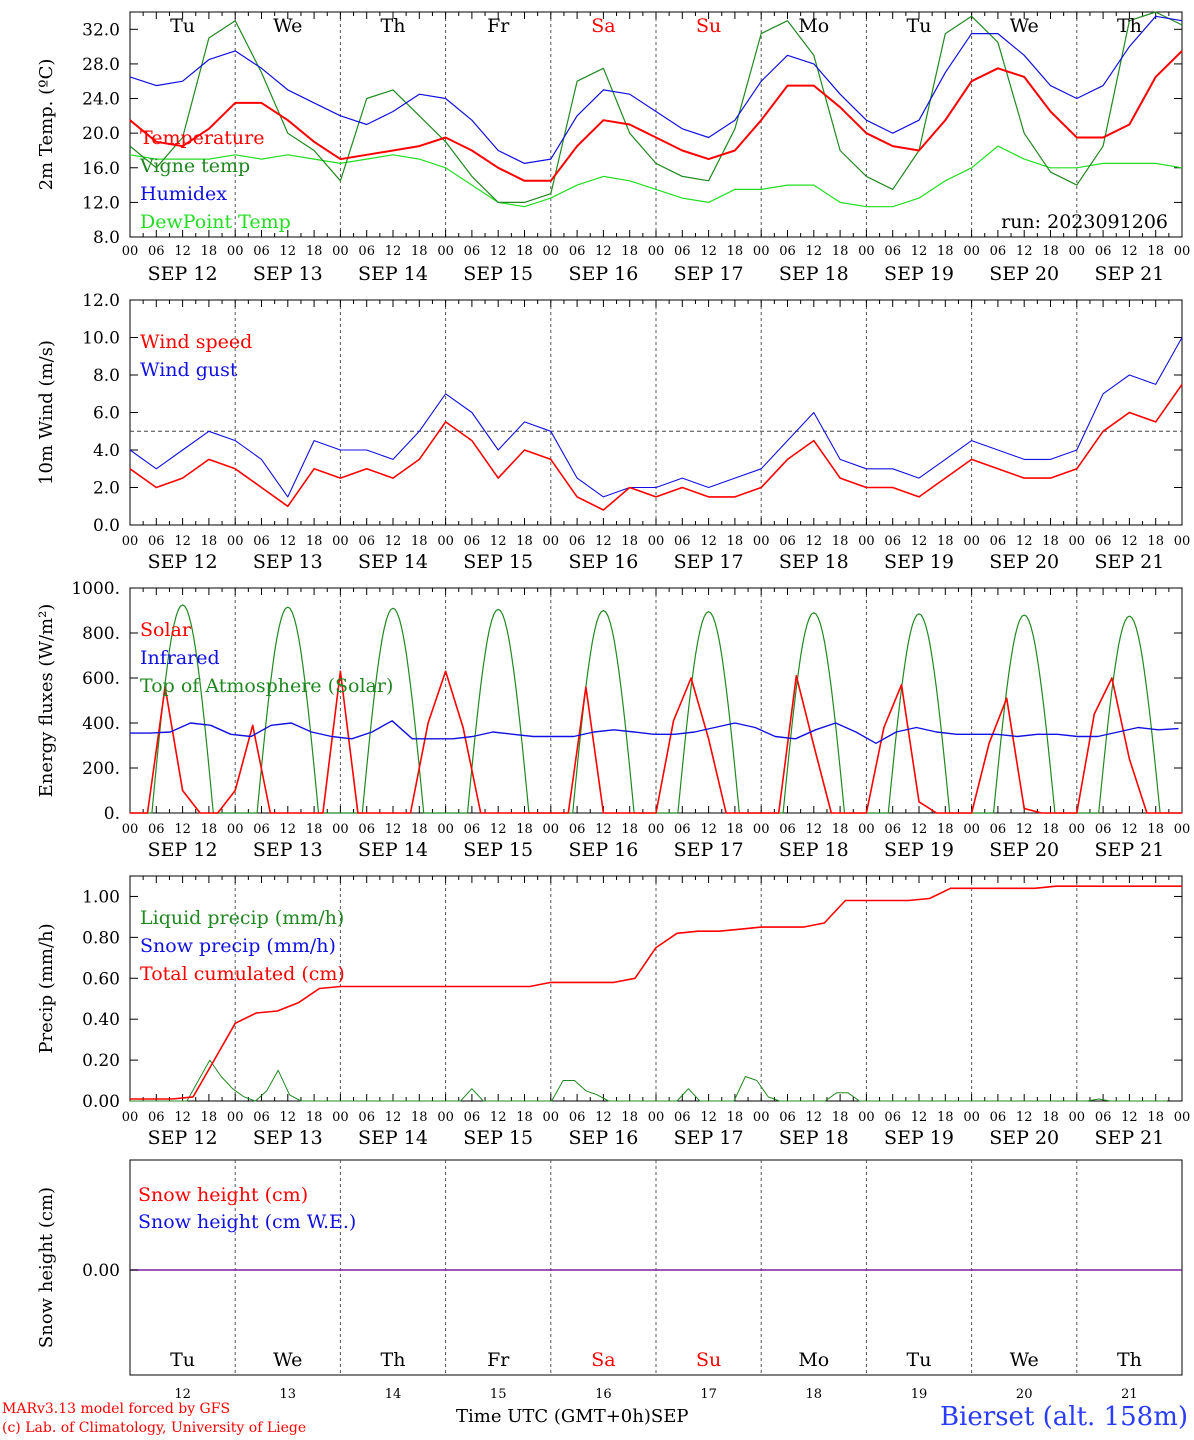 This screenshot has height=1440, width=1194. What do you see at coordinates (46, 412) in the screenshot?
I see `y-axis-label-1: 10m Wind (m/s)` at bounding box center [46, 412].